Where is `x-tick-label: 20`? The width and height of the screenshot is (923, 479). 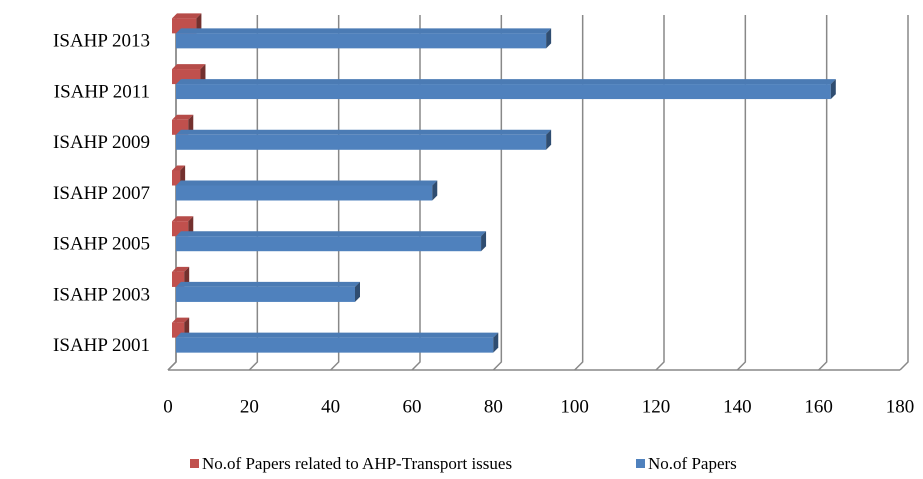 x-tick-label: 20 is located at coordinates (249, 406).